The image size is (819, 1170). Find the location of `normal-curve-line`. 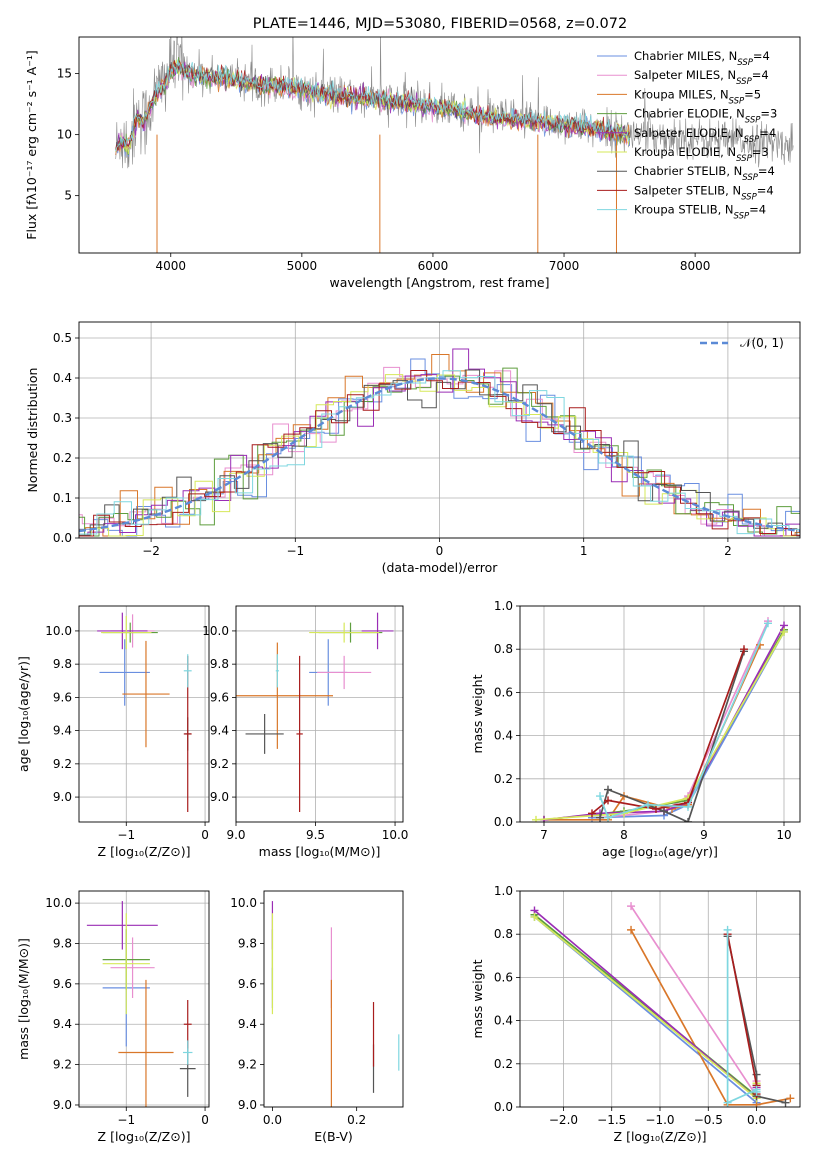

normal-curve-line is located at coordinates (439, 455).